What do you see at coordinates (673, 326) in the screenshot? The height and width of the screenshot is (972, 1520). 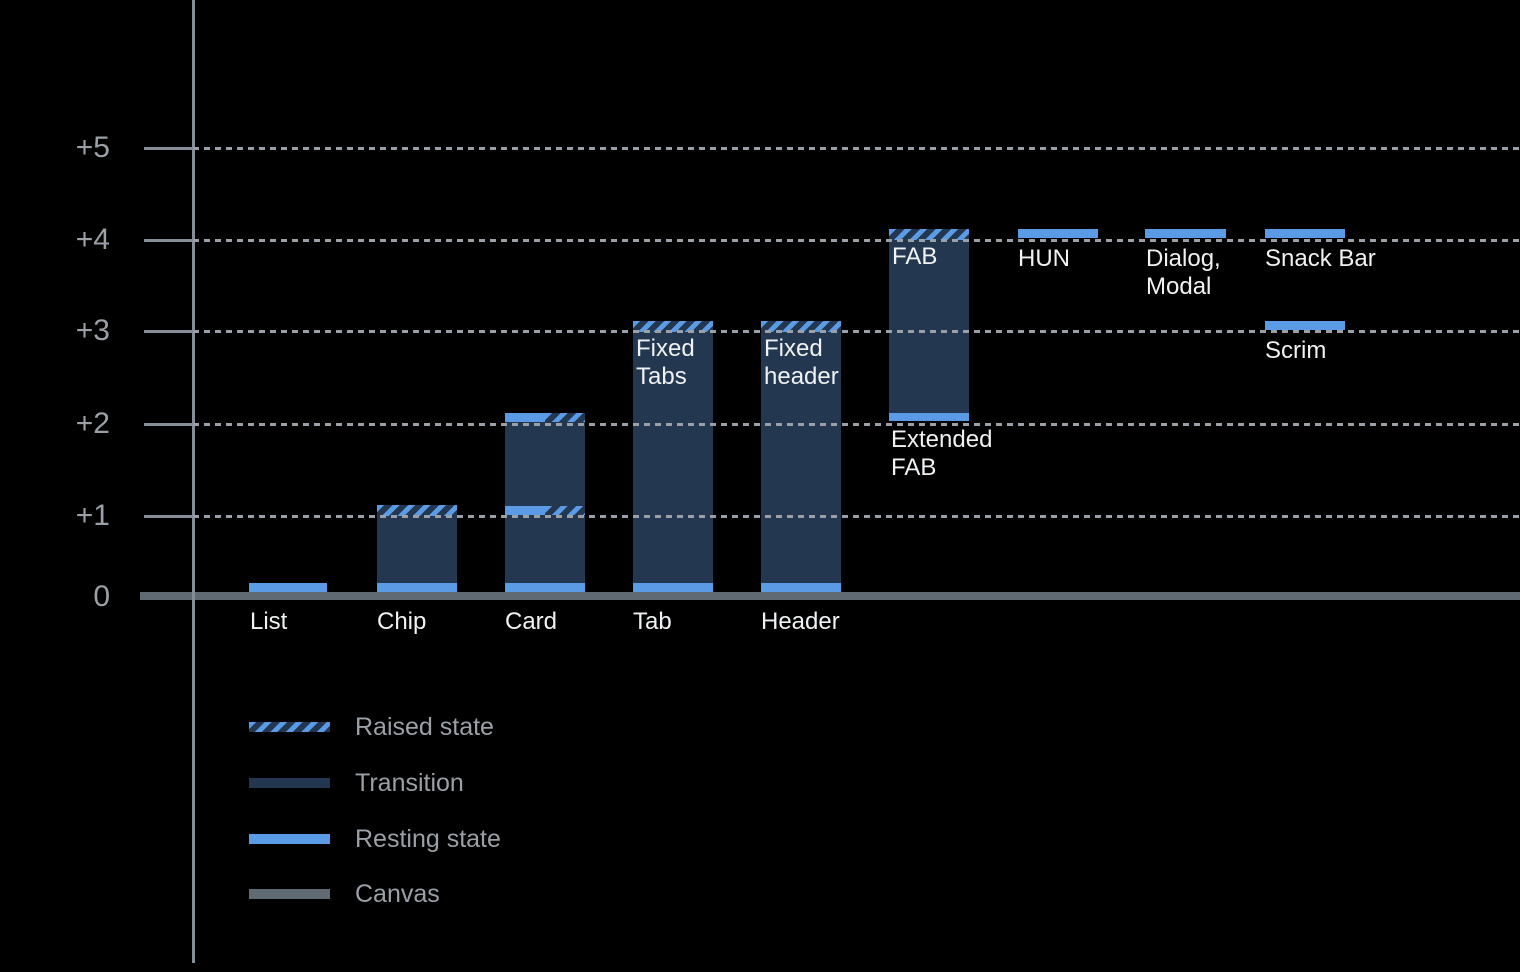 I see `tab-raised-hatch` at bounding box center [673, 326].